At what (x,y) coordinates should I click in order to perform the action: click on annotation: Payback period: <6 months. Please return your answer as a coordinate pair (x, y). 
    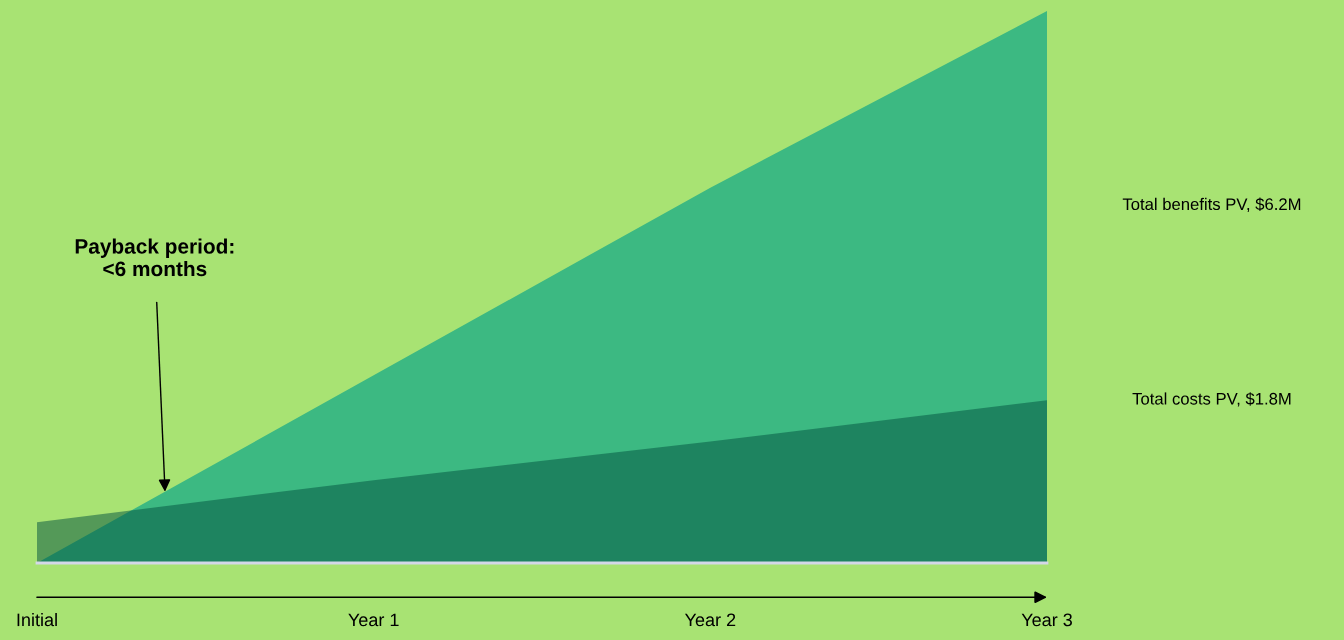
    Looking at the image, I should click on (154, 257).